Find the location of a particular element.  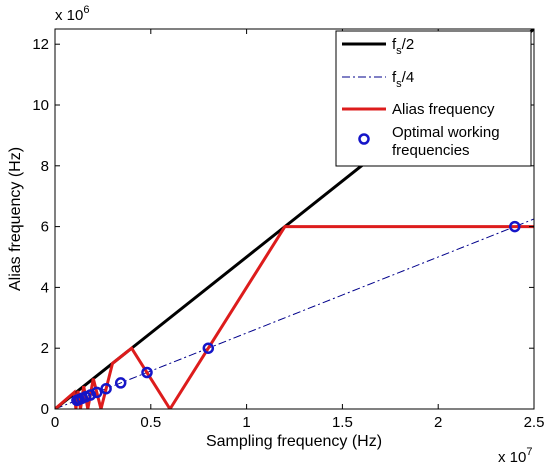

legend-fs4-main: f is located at coordinates (394, 77).